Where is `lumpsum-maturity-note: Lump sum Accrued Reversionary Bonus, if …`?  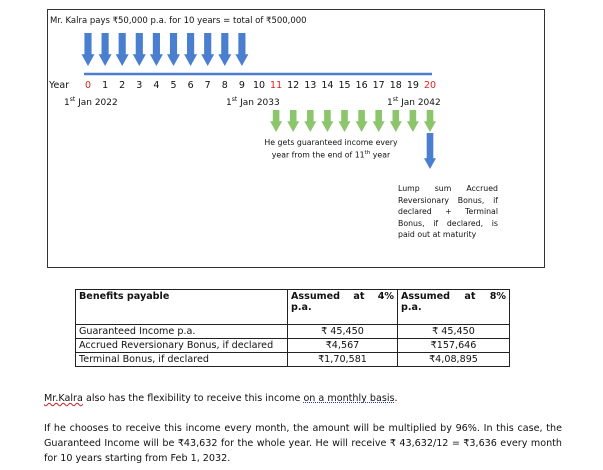
lumpsum-maturity-note: Lump sum Accrued Reversionary Bonus, if … is located at coordinates (448, 211).